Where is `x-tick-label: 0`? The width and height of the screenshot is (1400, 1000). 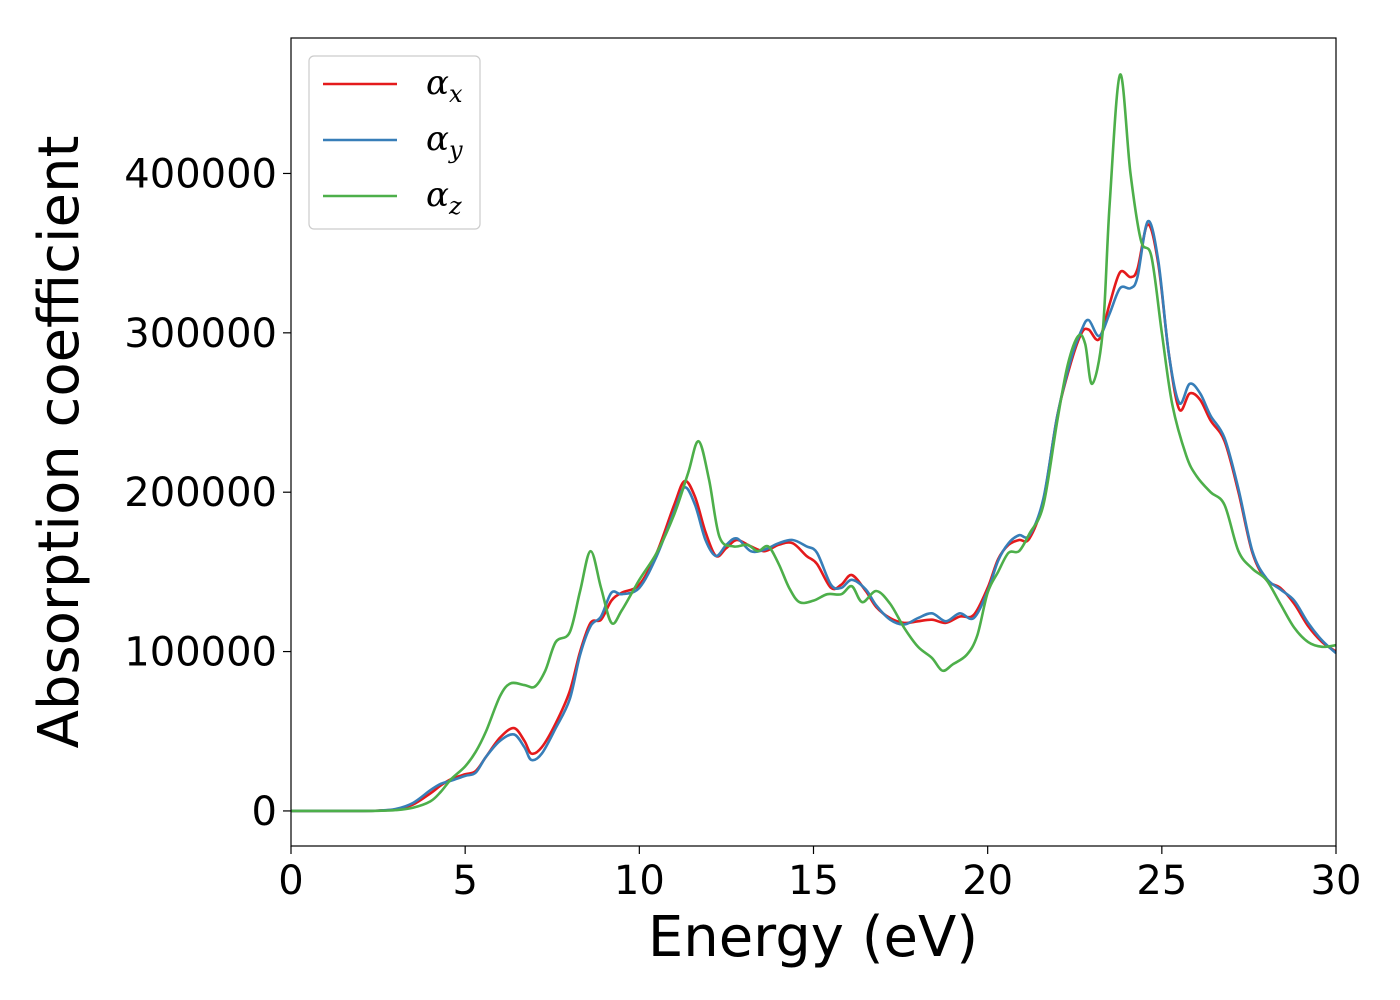
x-tick-label: 0 is located at coordinates (290, 881).